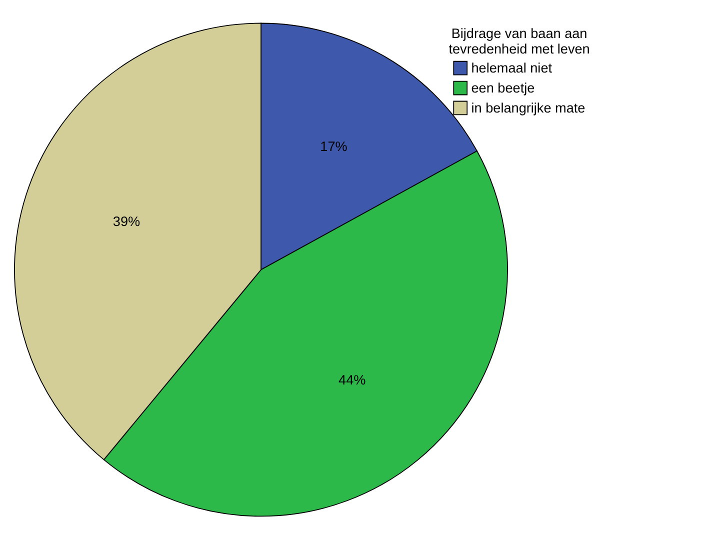  What do you see at coordinates (352, 380) in the screenshot?
I see `data-label: 44%` at bounding box center [352, 380].